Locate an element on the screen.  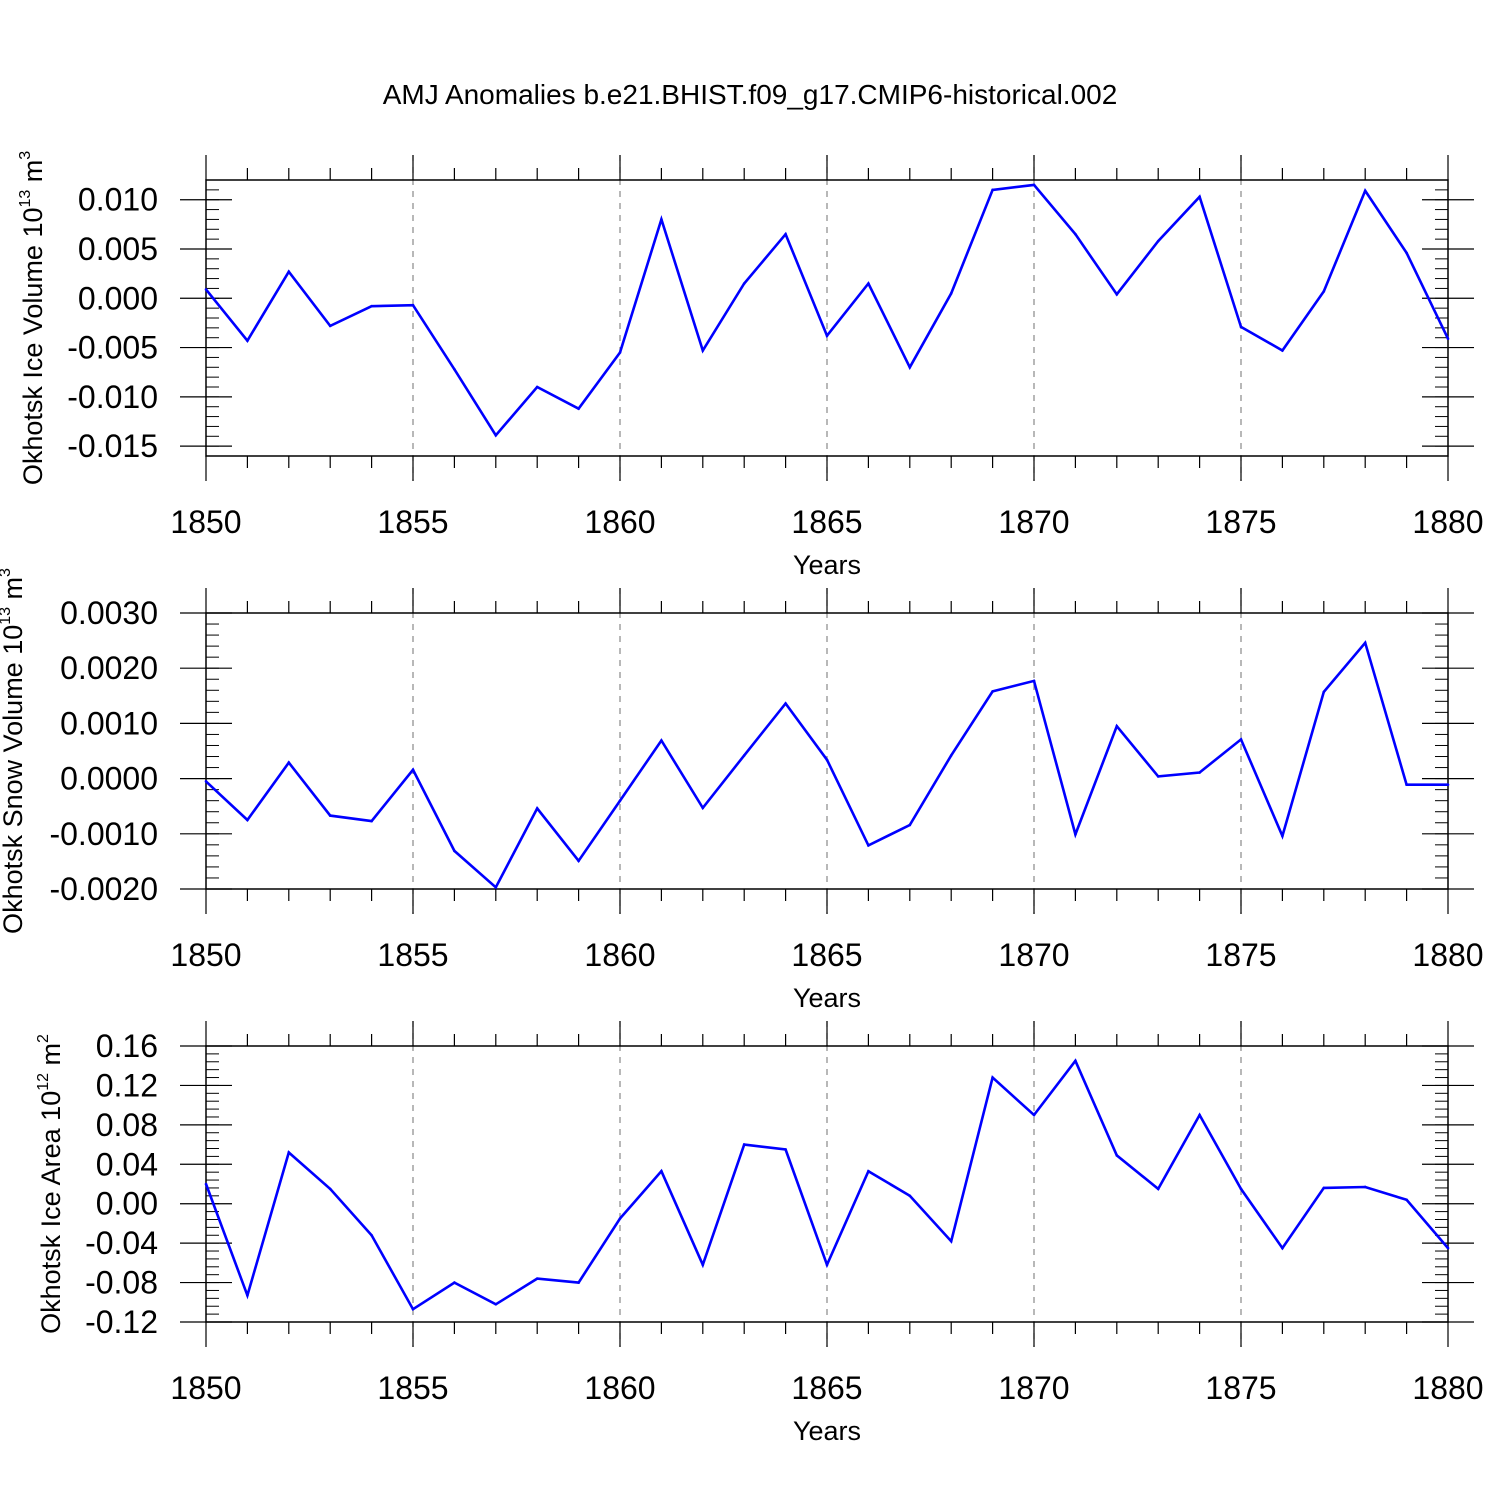
y-tick-label: -0.12 is located at coordinates (121, 1322).